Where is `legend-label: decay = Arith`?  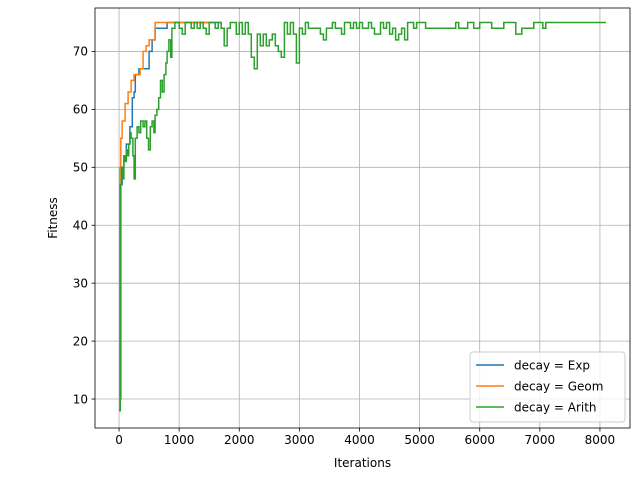 legend-label: decay = Arith is located at coordinates (555, 407).